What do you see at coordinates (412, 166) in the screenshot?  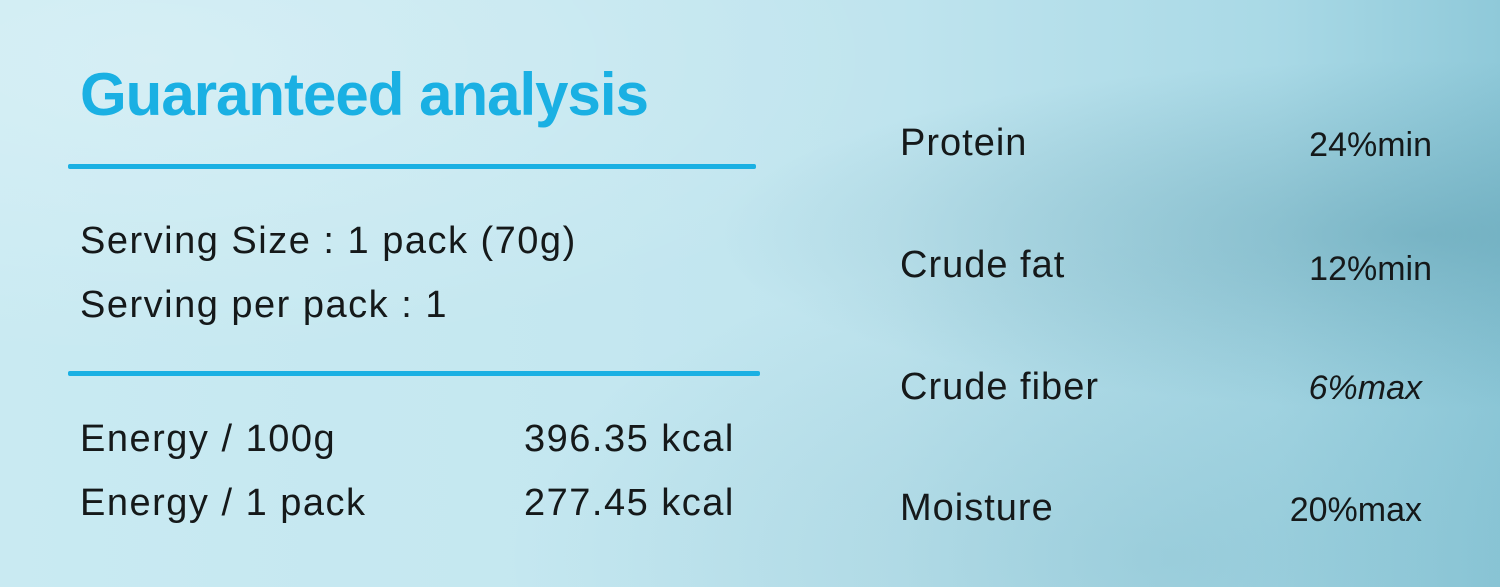 I see `divider-top` at bounding box center [412, 166].